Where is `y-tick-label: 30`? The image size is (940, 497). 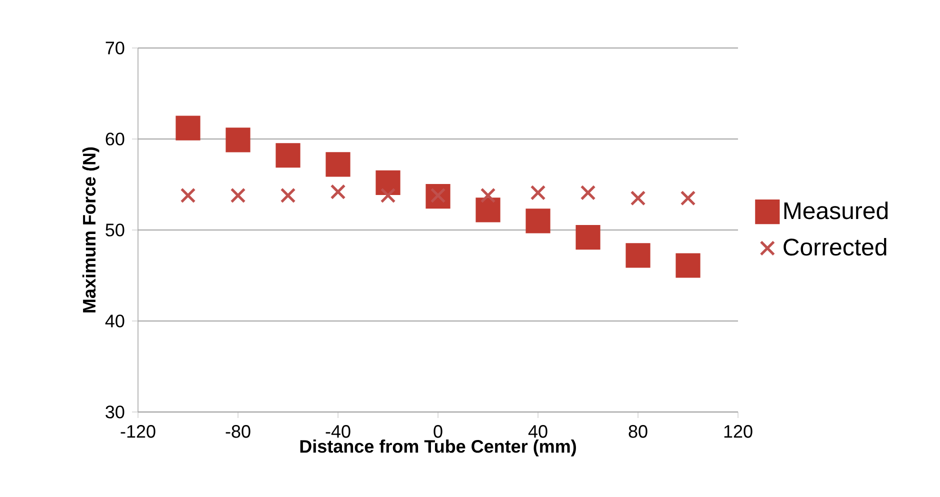
y-tick-label: 30 is located at coordinates (115, 412).